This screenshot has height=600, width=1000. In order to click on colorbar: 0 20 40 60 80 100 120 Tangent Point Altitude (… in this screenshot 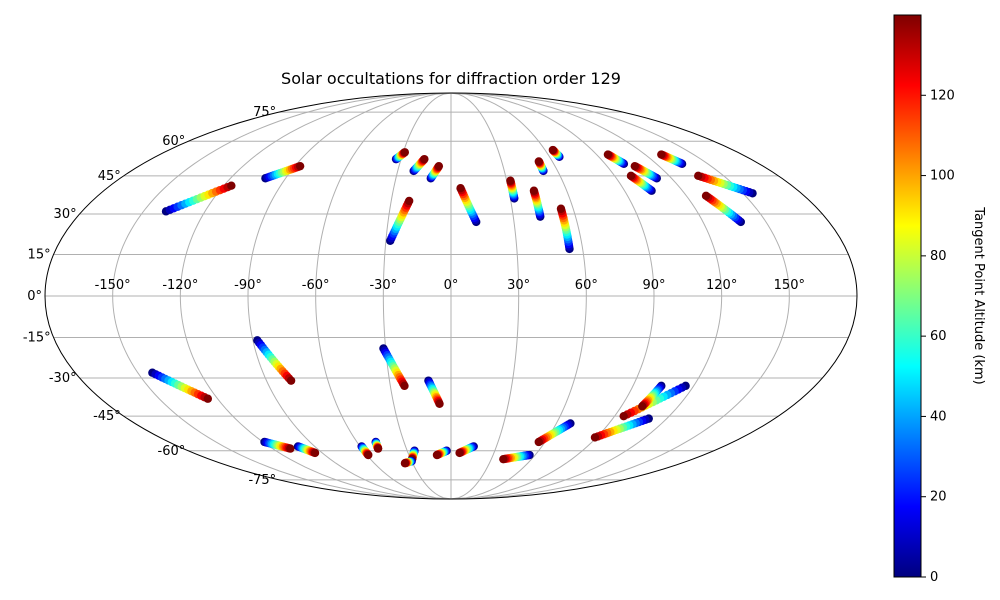, I will do `click(939, 299)`.